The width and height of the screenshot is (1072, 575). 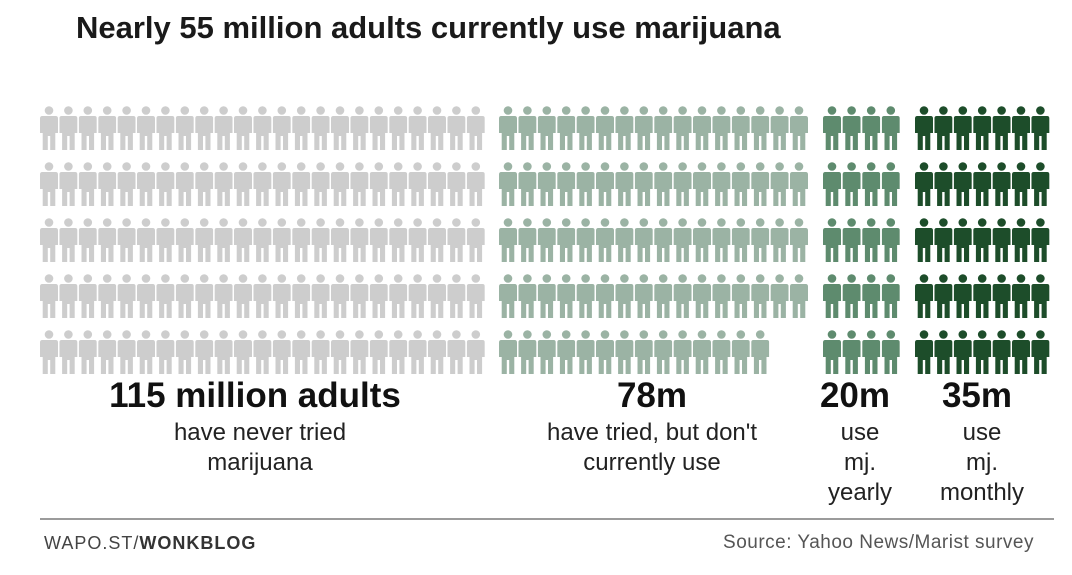 I want to click on group-description-monthly: use mj. monthly, so click(x=982, y=462).